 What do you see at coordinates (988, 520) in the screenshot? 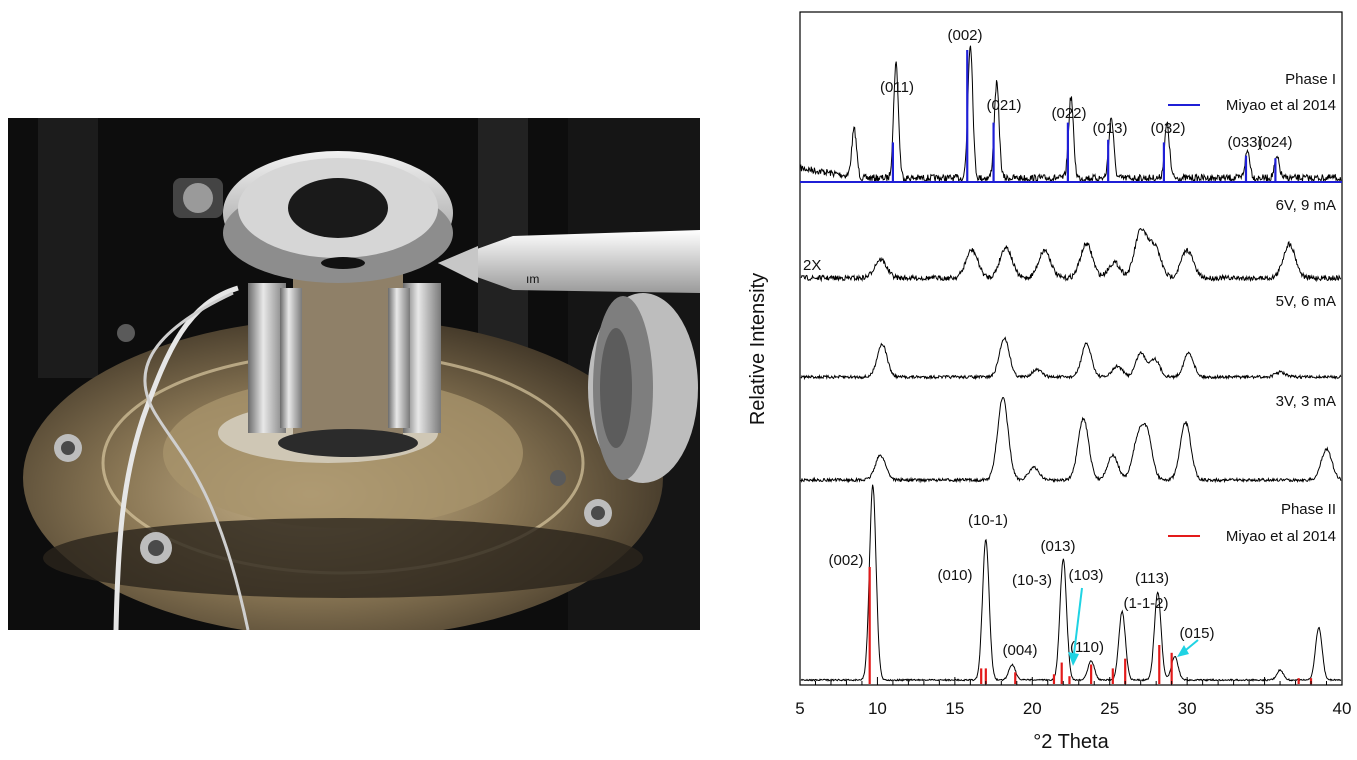
I see `peak-annotation: (10-1)` at bounding box center [988, 520].